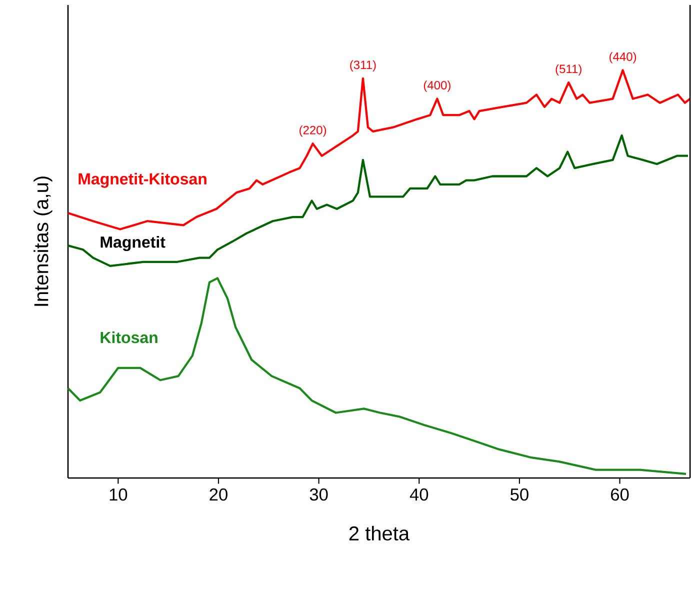 Image resolution: width=691 pixels, height=592 pixels. Describe the element at coordinates (129, 337) in the screenshot. I see `series-label: Kitosan` at that location.